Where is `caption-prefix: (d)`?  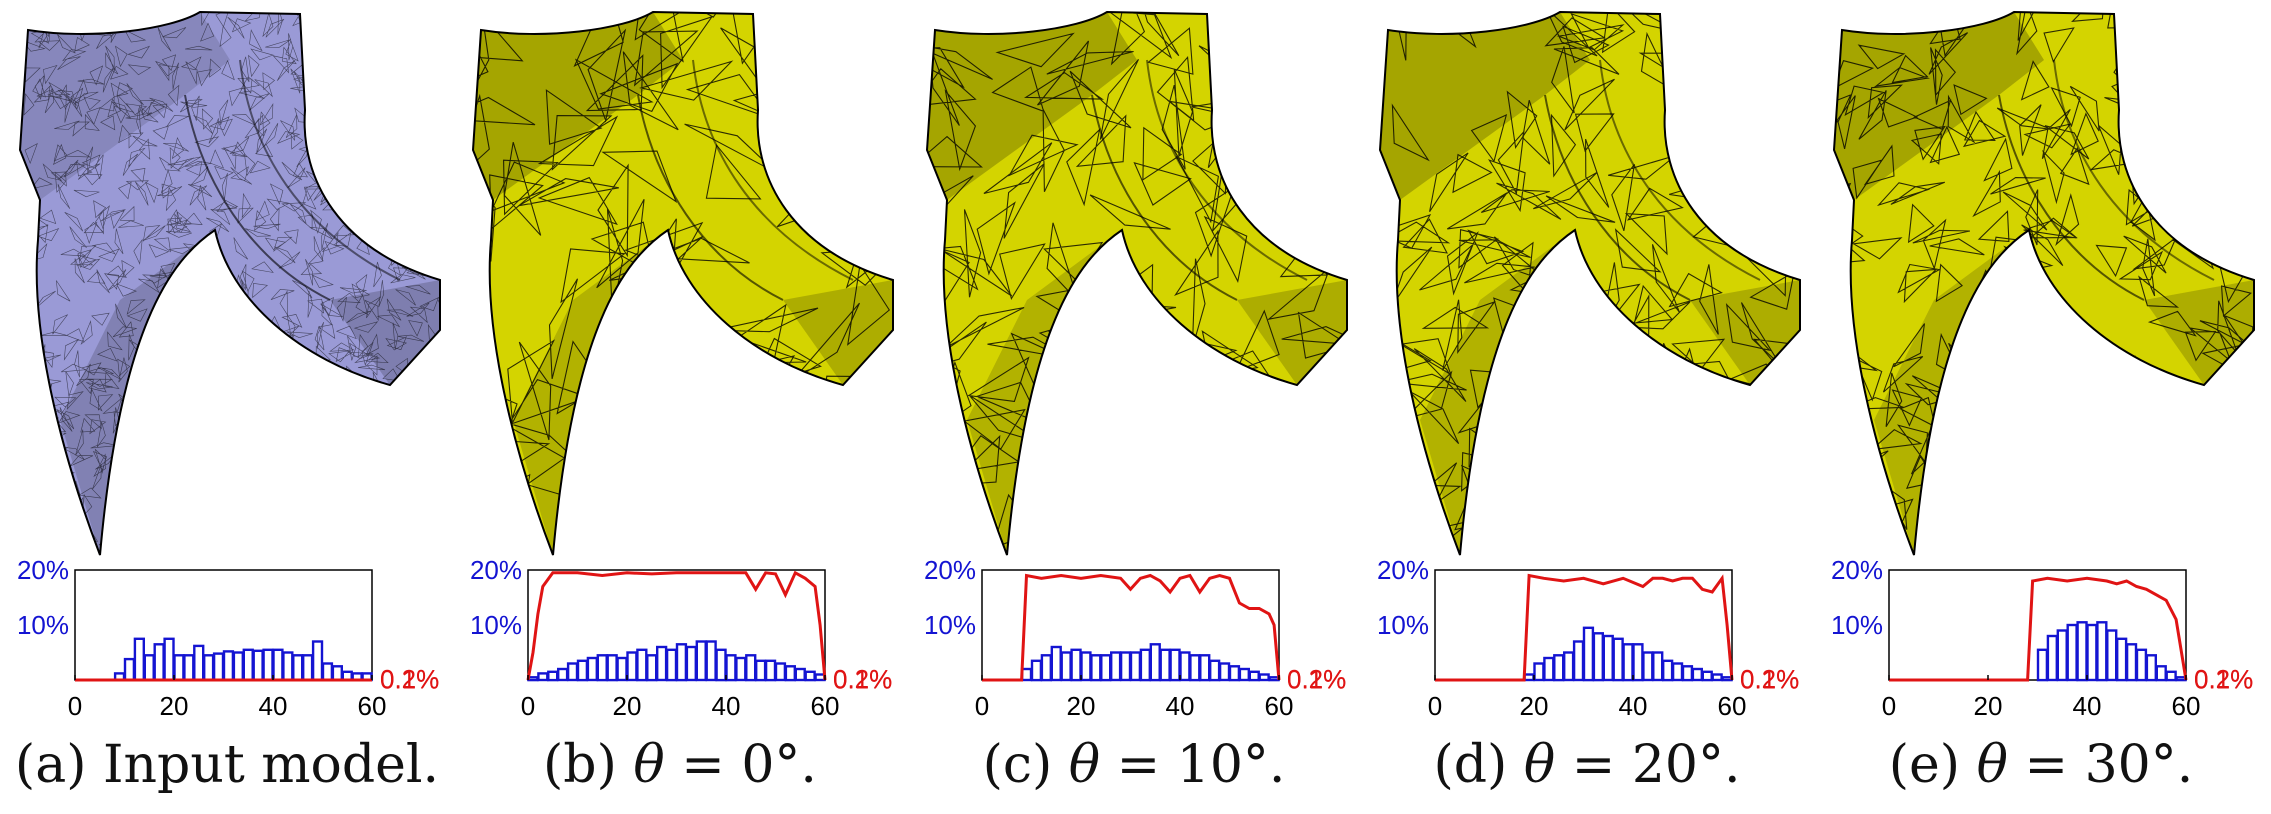 caption-prefix: (d) is located at coordinates (1478, 765).